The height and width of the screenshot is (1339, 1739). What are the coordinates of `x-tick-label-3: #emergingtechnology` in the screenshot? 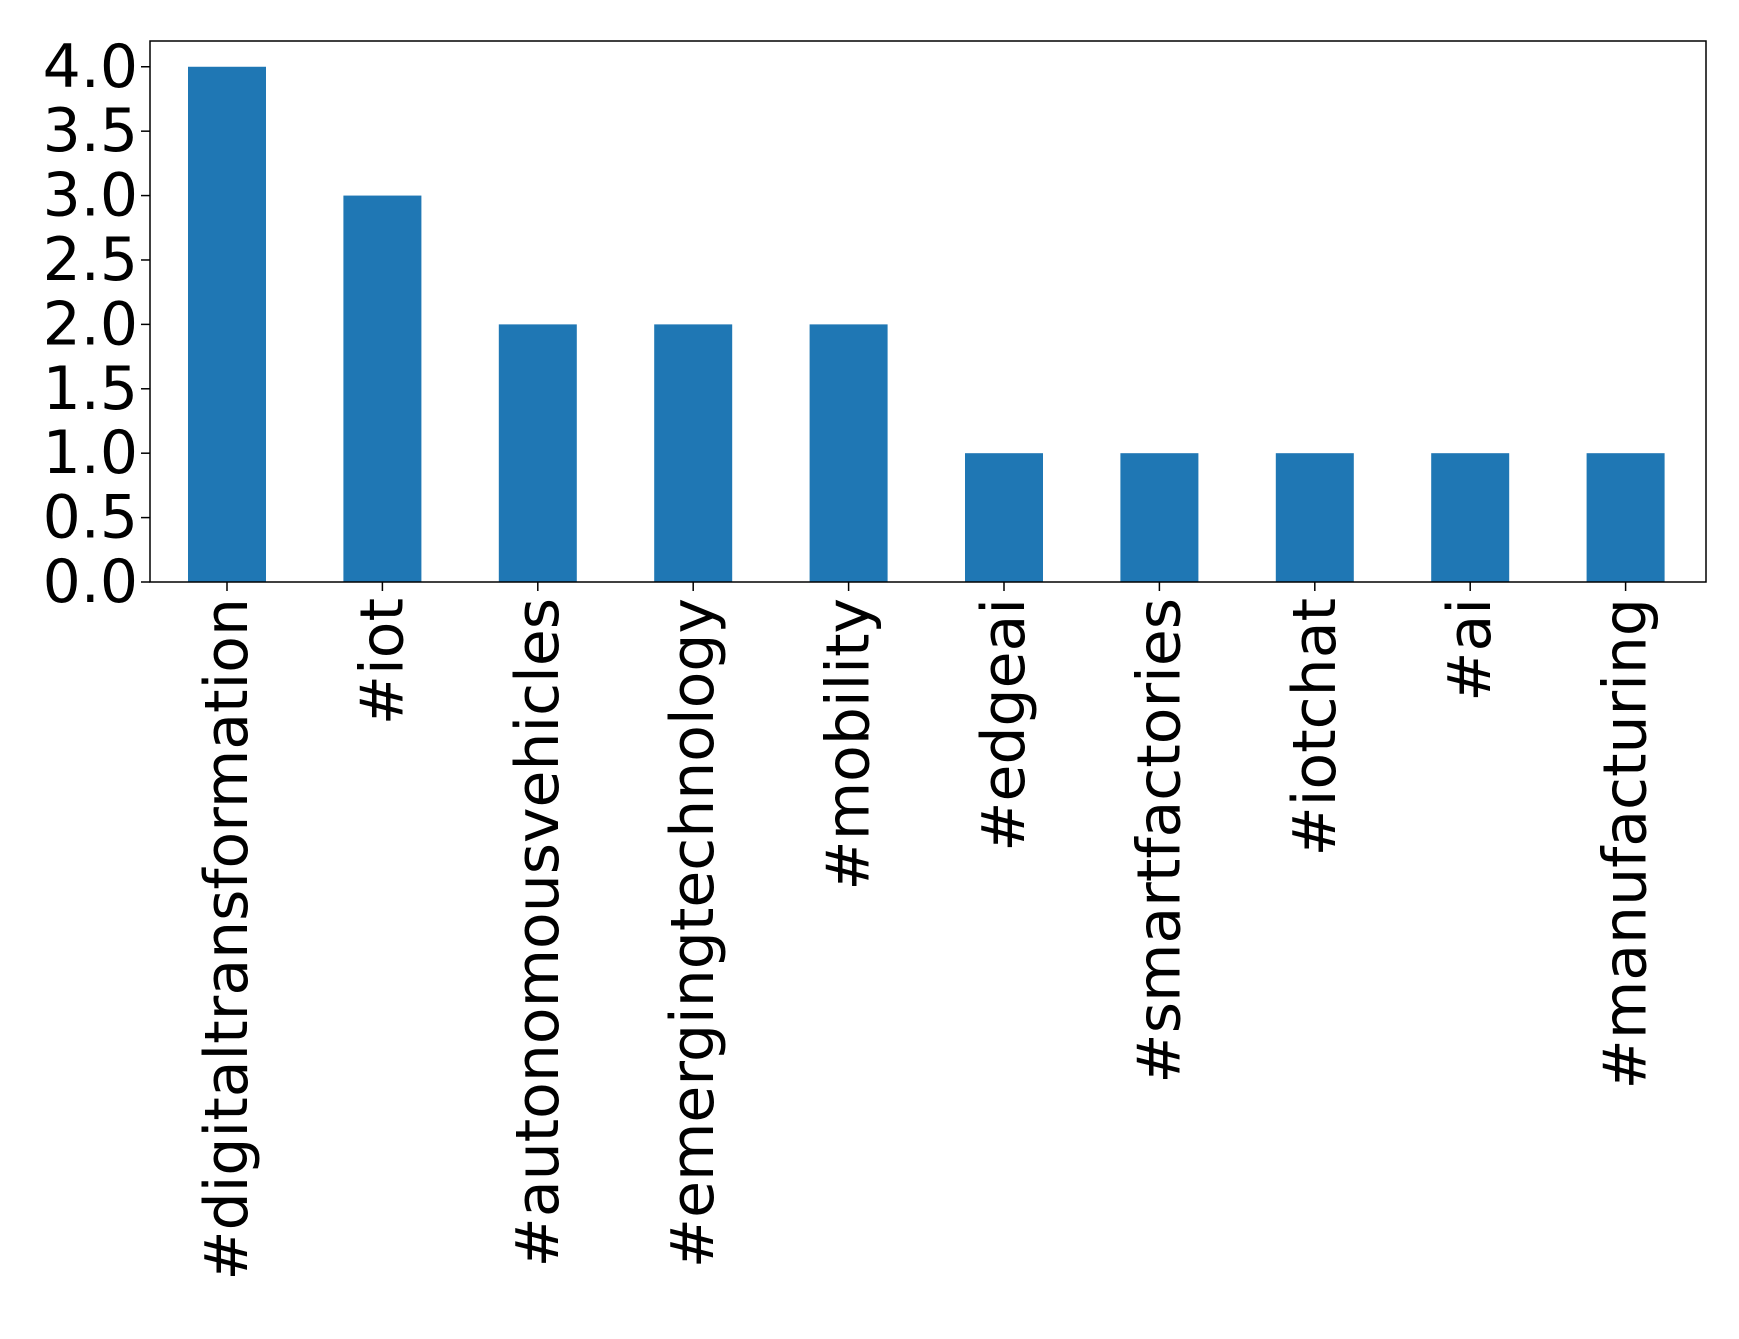 It's located at (693, 933).